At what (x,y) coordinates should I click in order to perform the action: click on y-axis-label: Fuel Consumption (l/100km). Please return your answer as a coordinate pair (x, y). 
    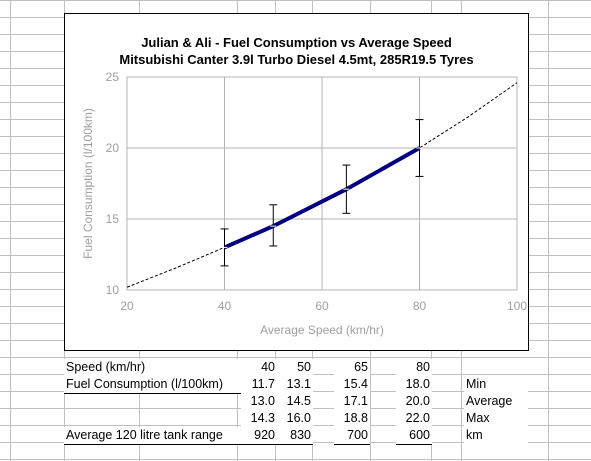
    Looking at the image, I should click on (88, 183).